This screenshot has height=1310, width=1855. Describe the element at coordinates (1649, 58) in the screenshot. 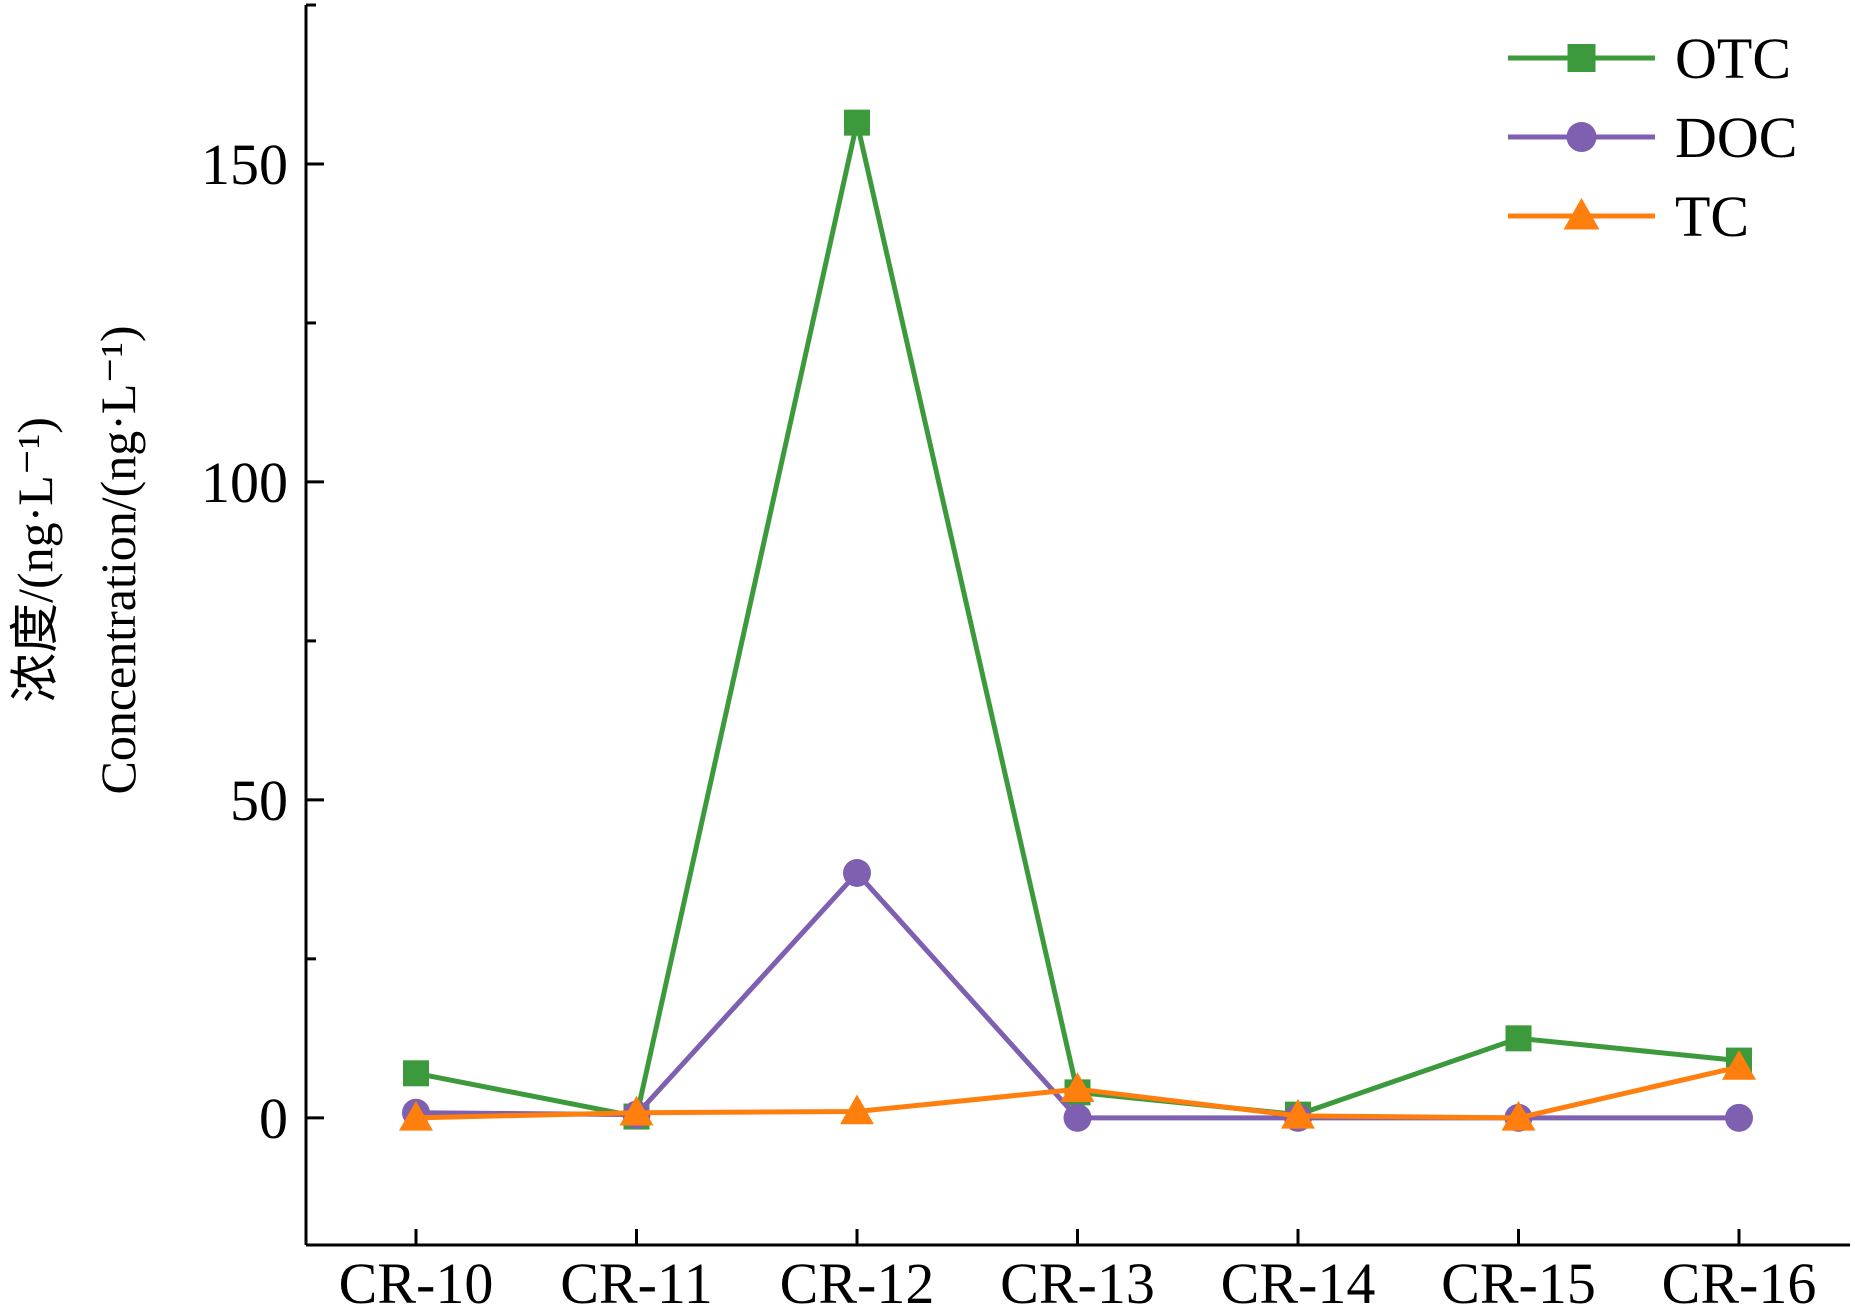

I see `legend-entry-otc: OTC` at that location.